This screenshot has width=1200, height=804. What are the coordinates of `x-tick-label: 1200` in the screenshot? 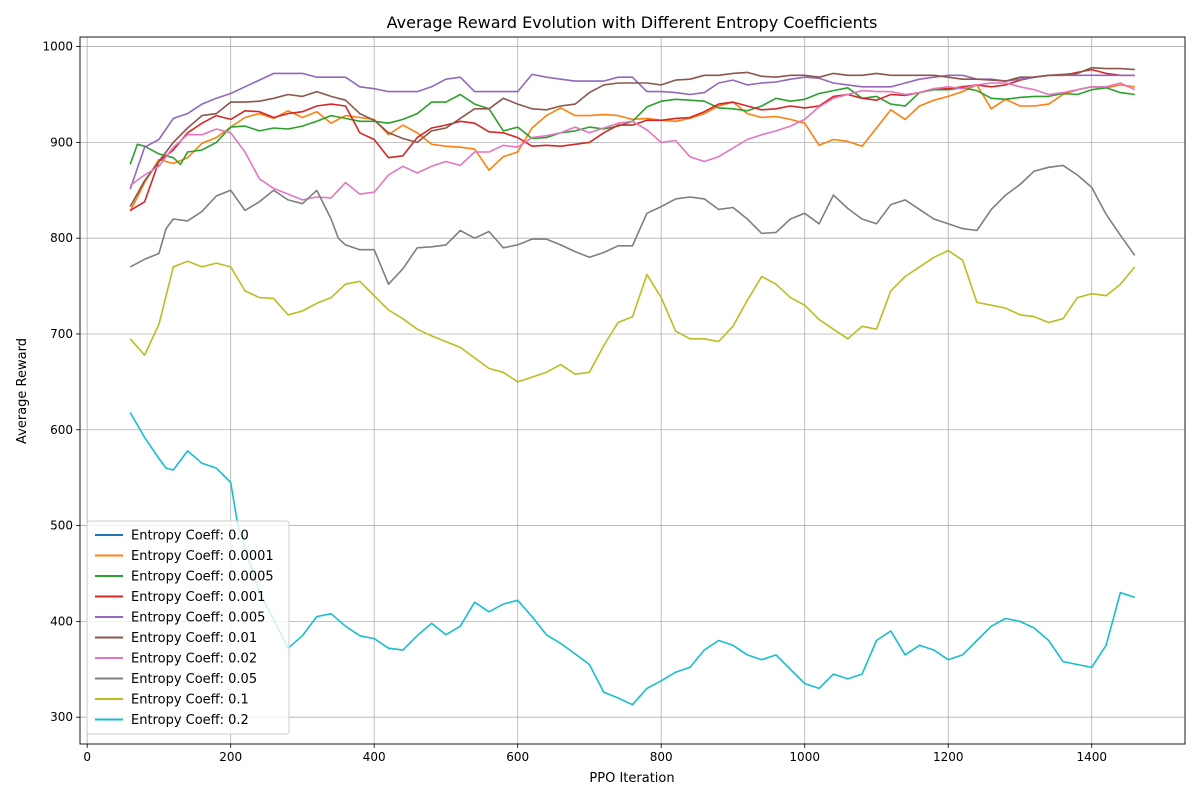 It's located at (948, 757).